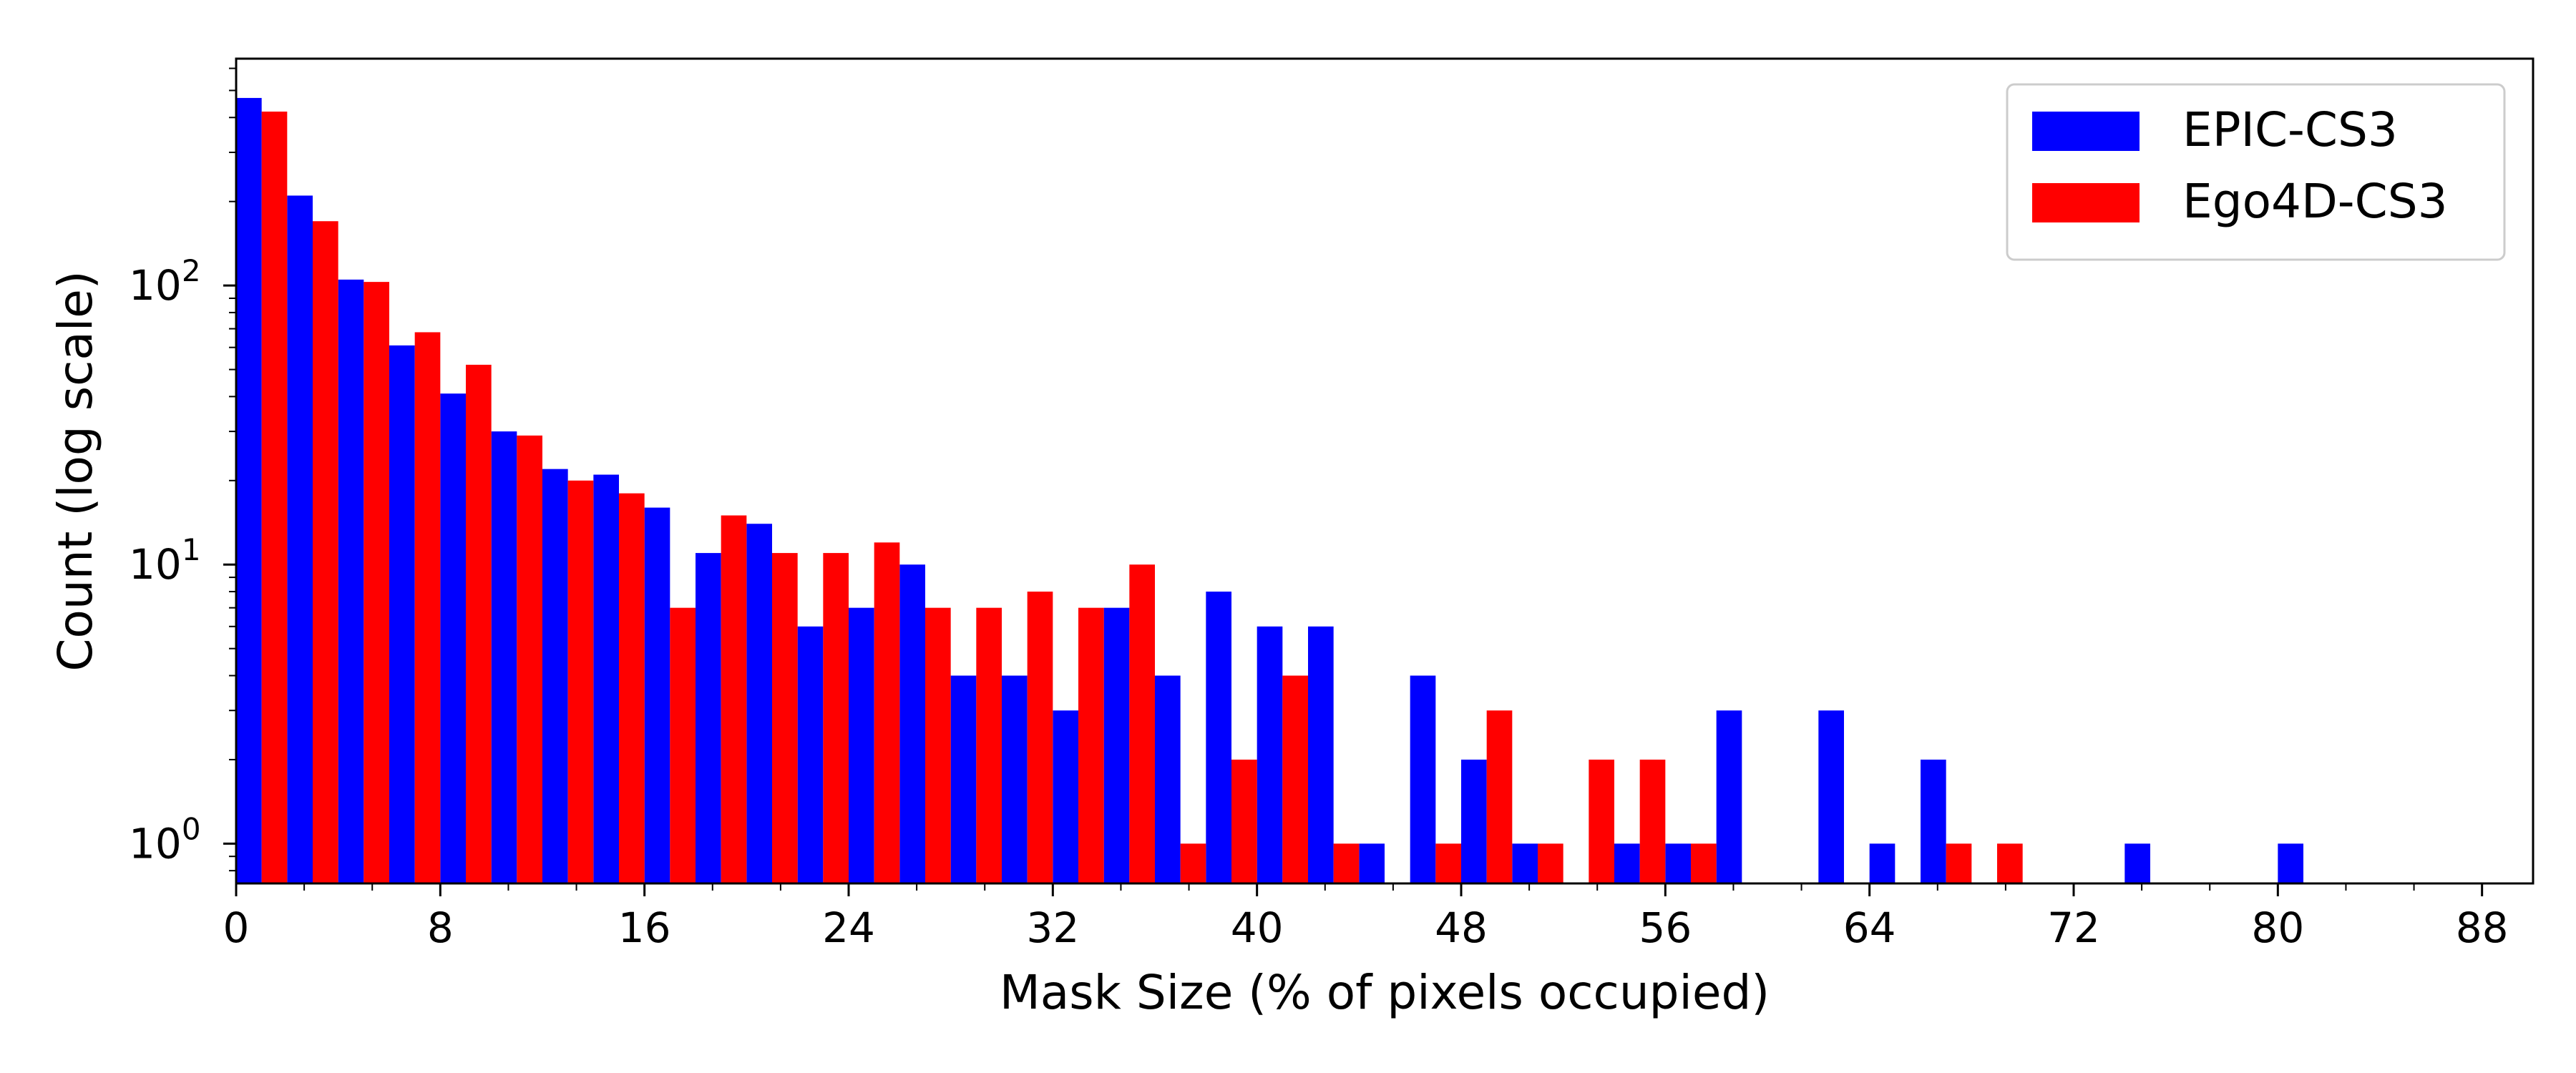 Image resolution: width=2576 pixels, height=1073 pixels. I want to click on x-tick-label: 48, so click(1461, 927).